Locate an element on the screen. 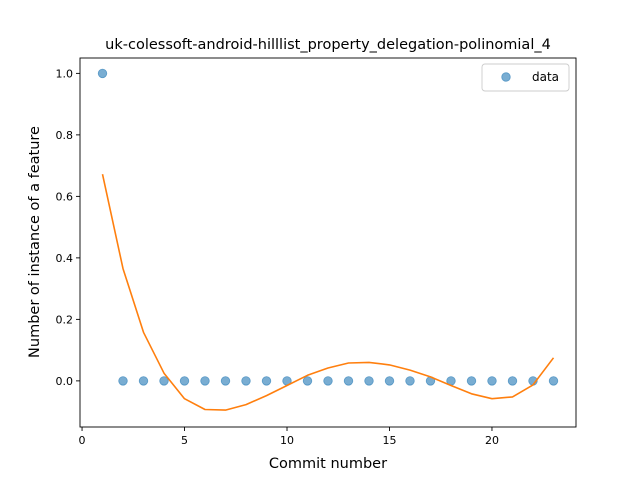  y-tick-label: 0.6 is located at coordinates (65, 196).